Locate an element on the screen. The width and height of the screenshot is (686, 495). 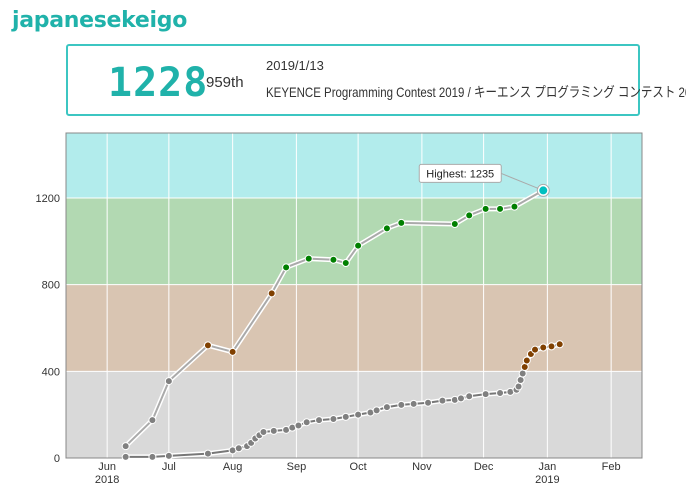
highest-callout-line is located at coordinates (520, 180).